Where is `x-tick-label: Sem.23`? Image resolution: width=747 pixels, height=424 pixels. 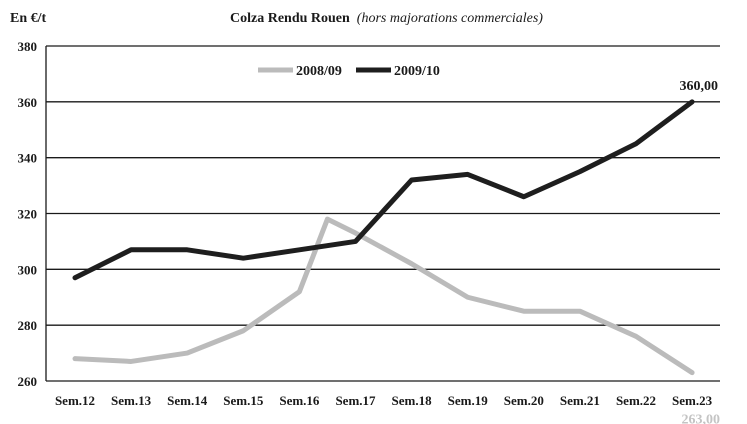
x-tick-label: Sem.23 is located at coordinates (692, 400).